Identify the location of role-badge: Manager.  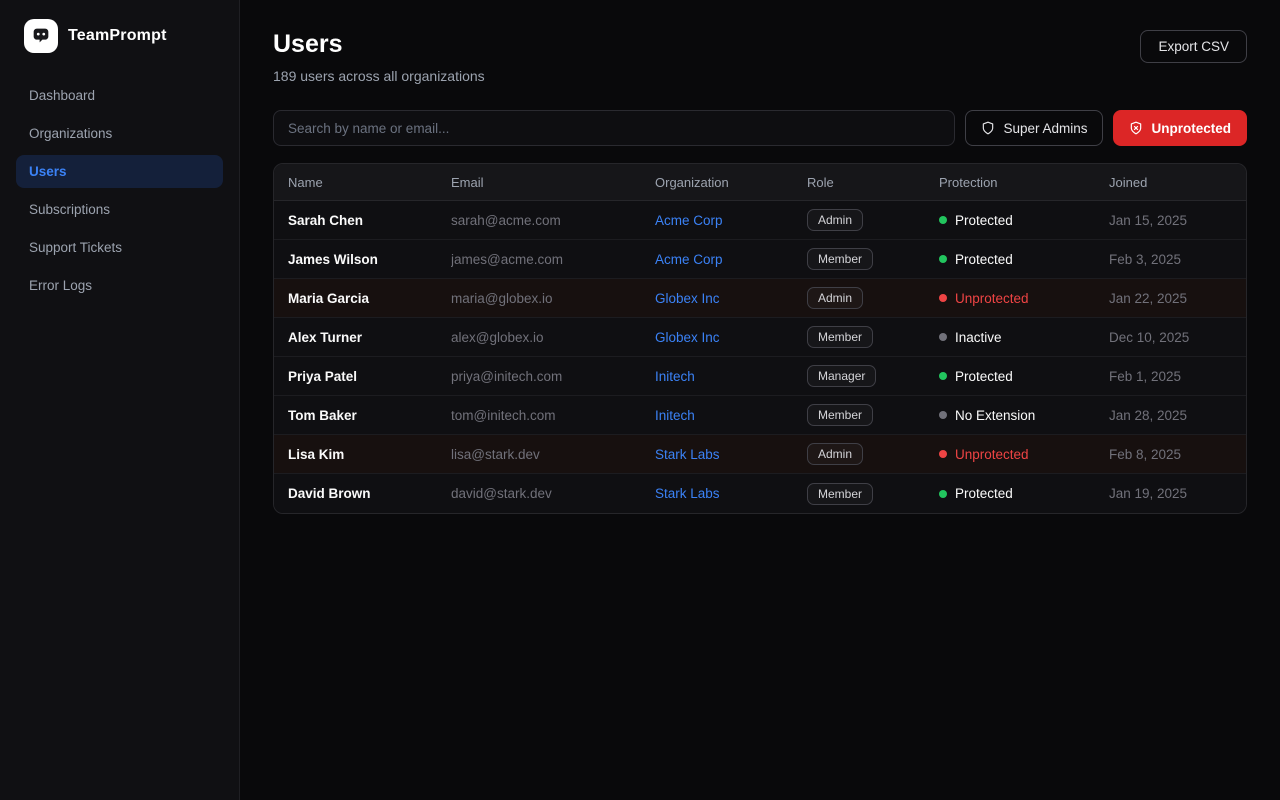
(842, 376).